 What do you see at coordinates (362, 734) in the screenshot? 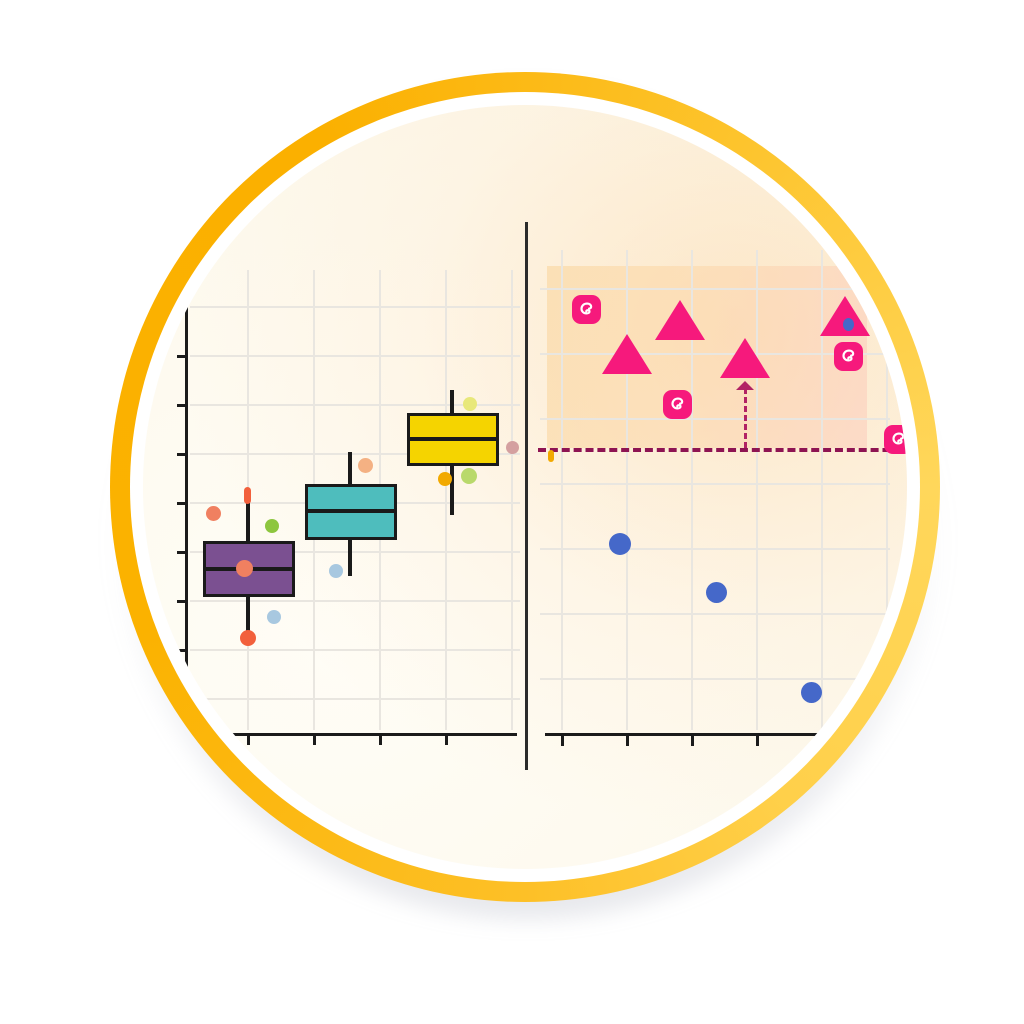
I see `x-axis-left` at bounding box center [362, 734].